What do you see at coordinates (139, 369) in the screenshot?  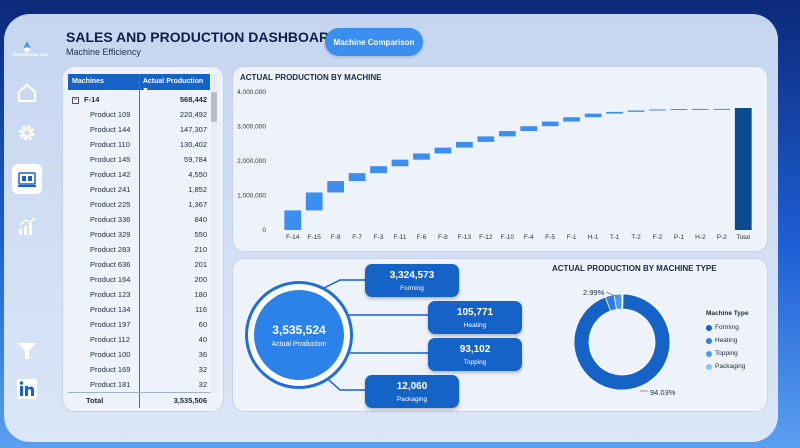 I see `table-row: Product 169 32` at bounding box center [139, 369].